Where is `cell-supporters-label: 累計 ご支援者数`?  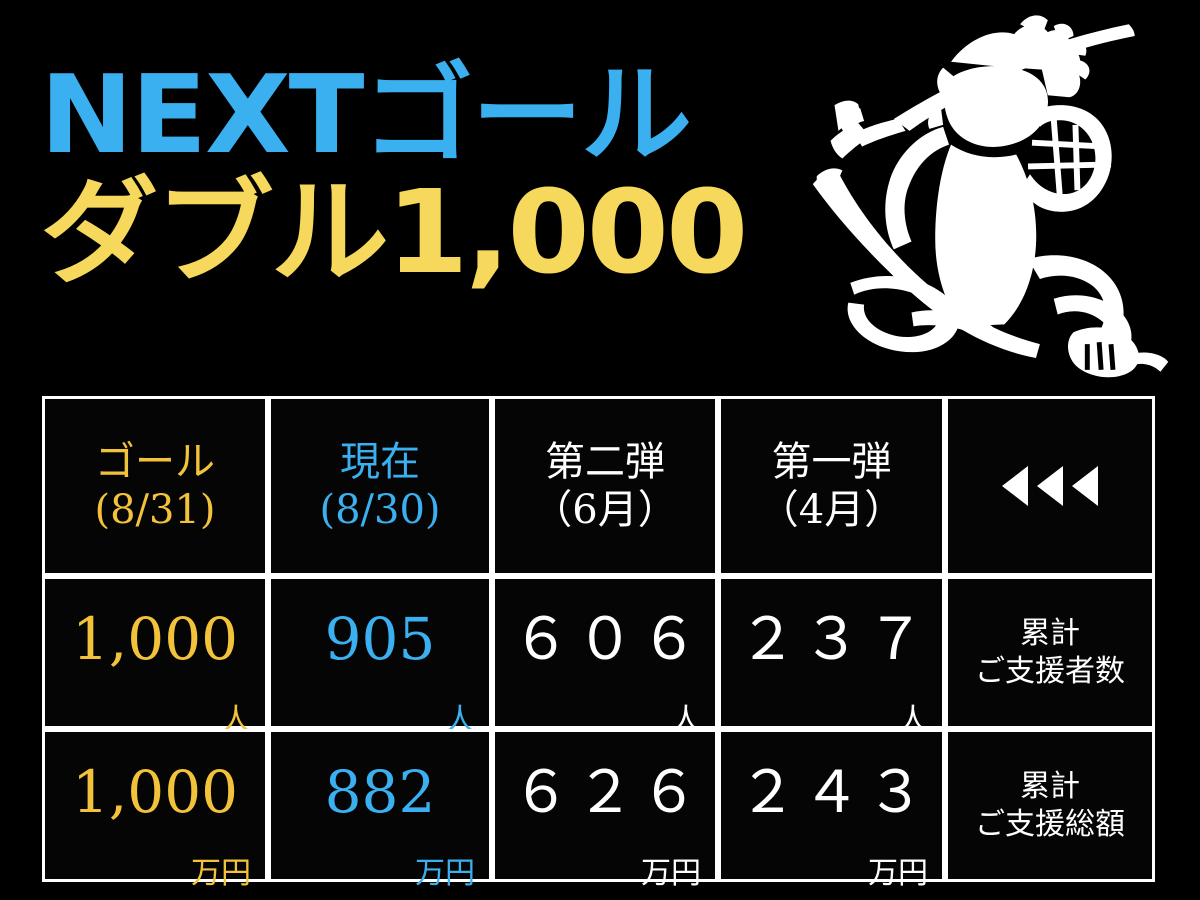
cell-supporters-label: 累計 ご支援者数 is located at coordinates (1050, 652).